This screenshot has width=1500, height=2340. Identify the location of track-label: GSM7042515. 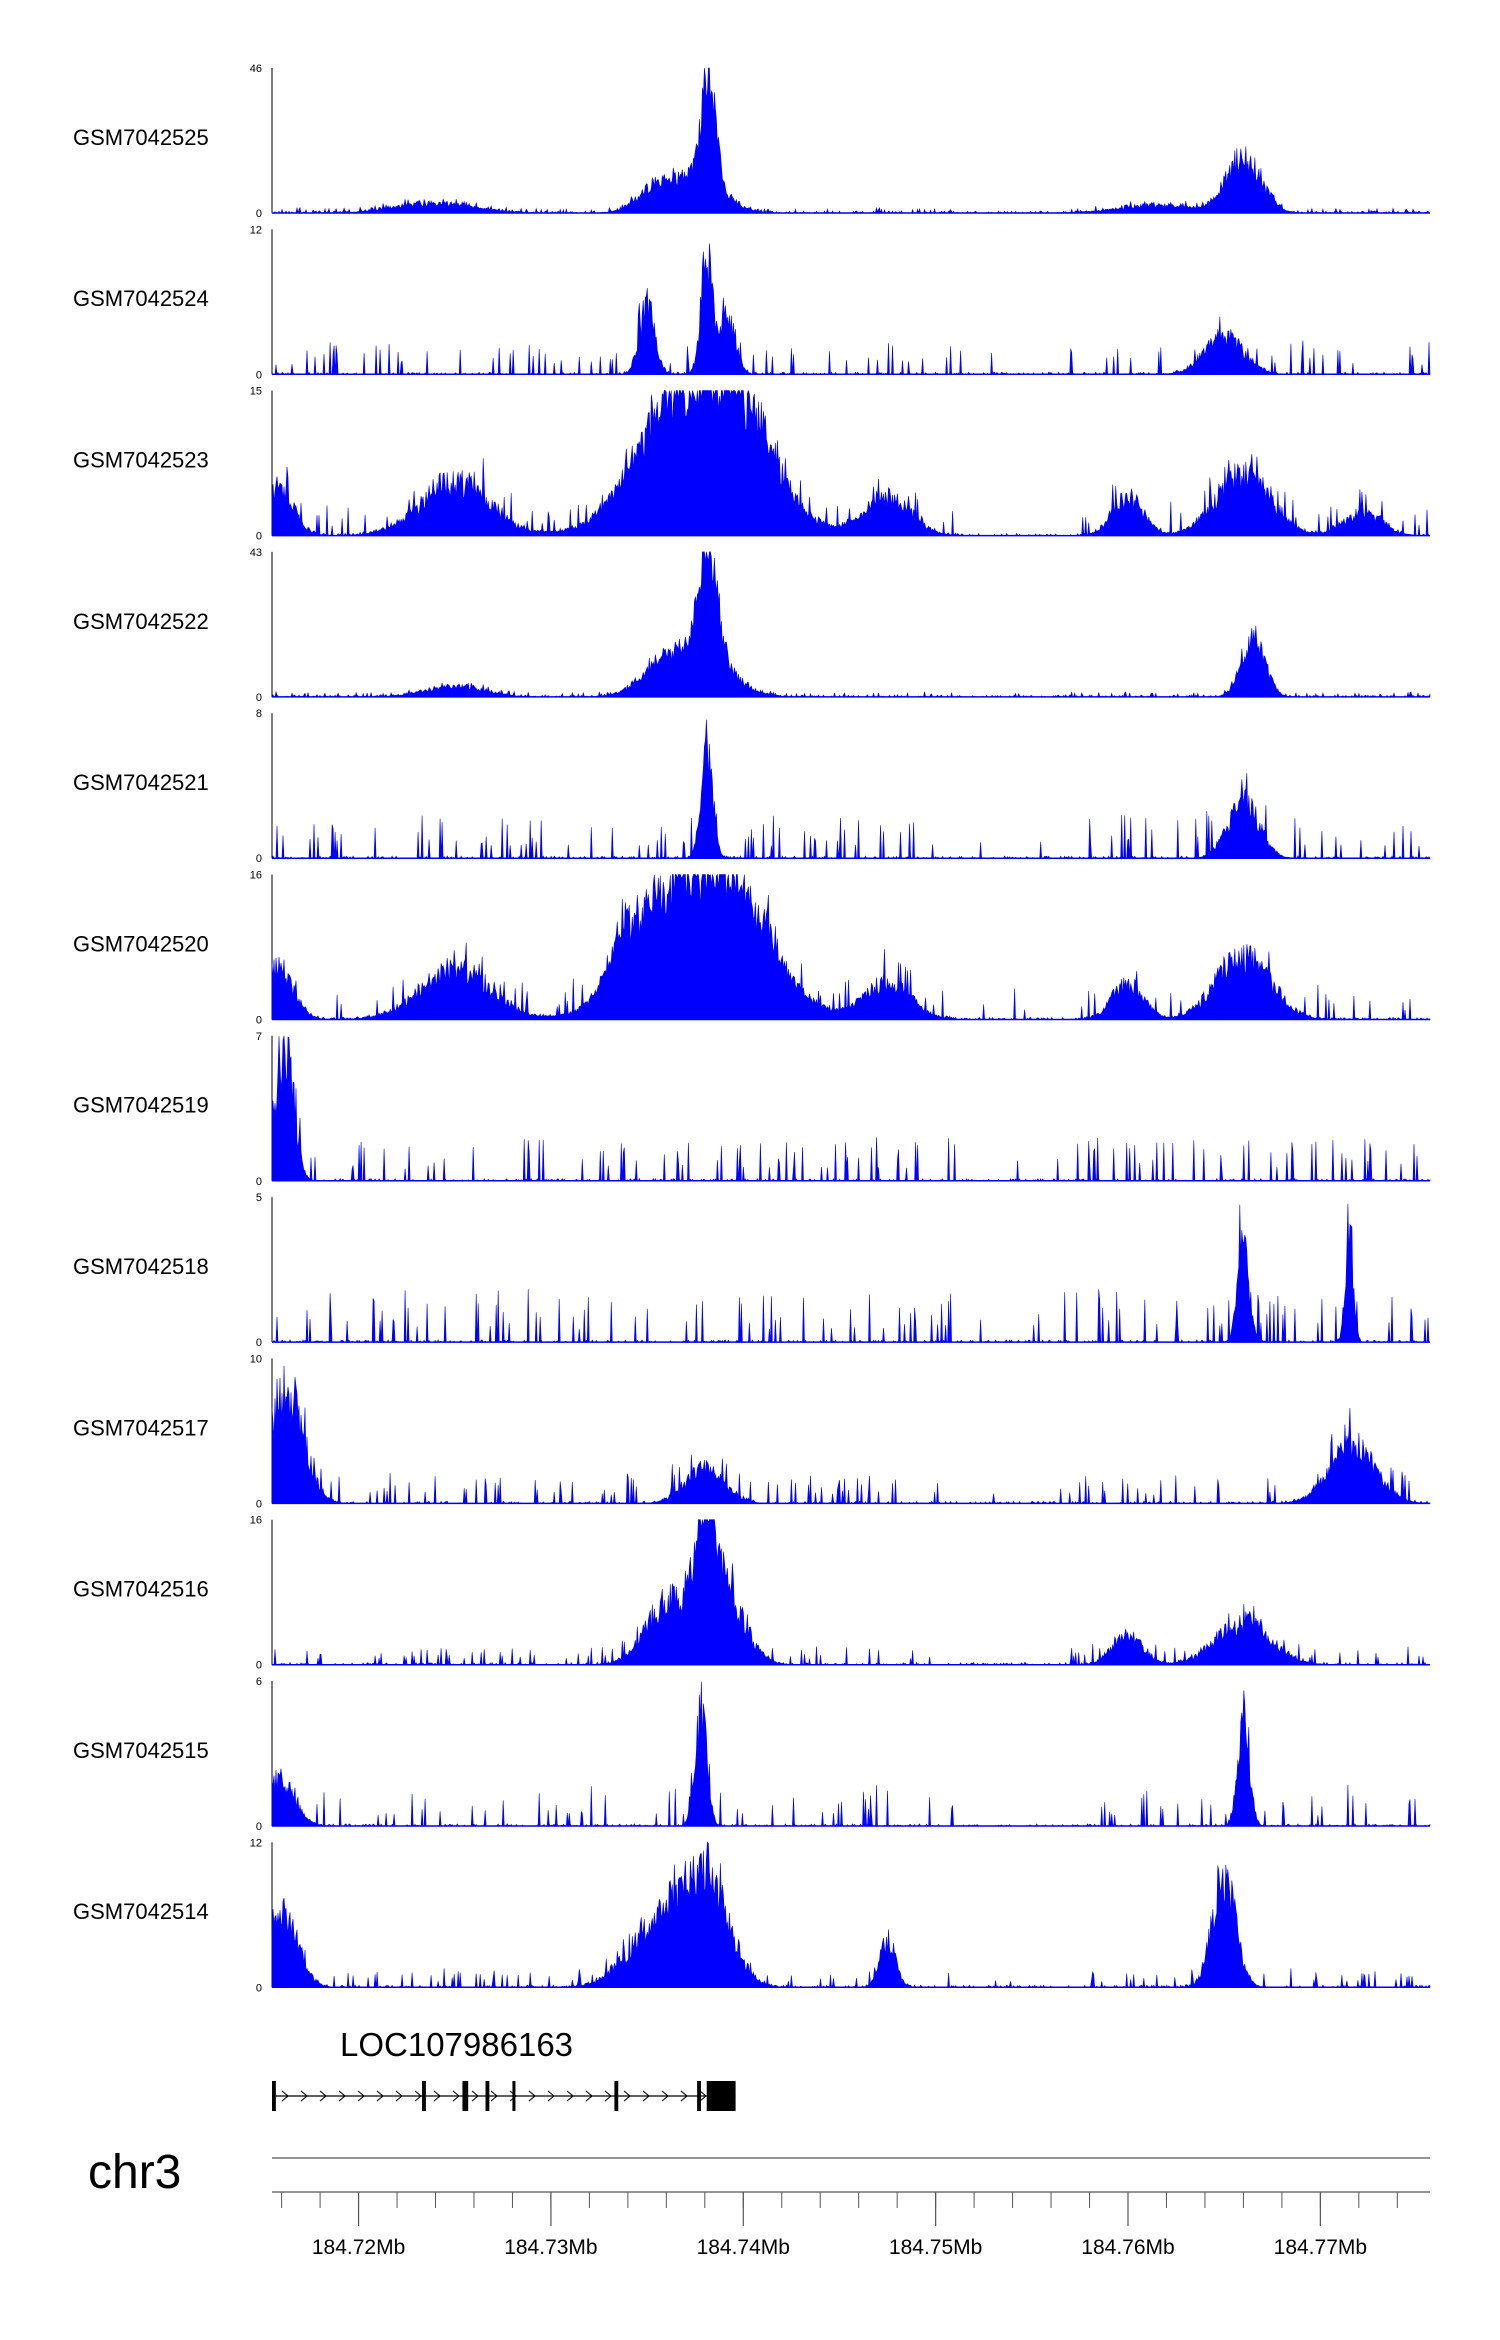
(141, 1750).